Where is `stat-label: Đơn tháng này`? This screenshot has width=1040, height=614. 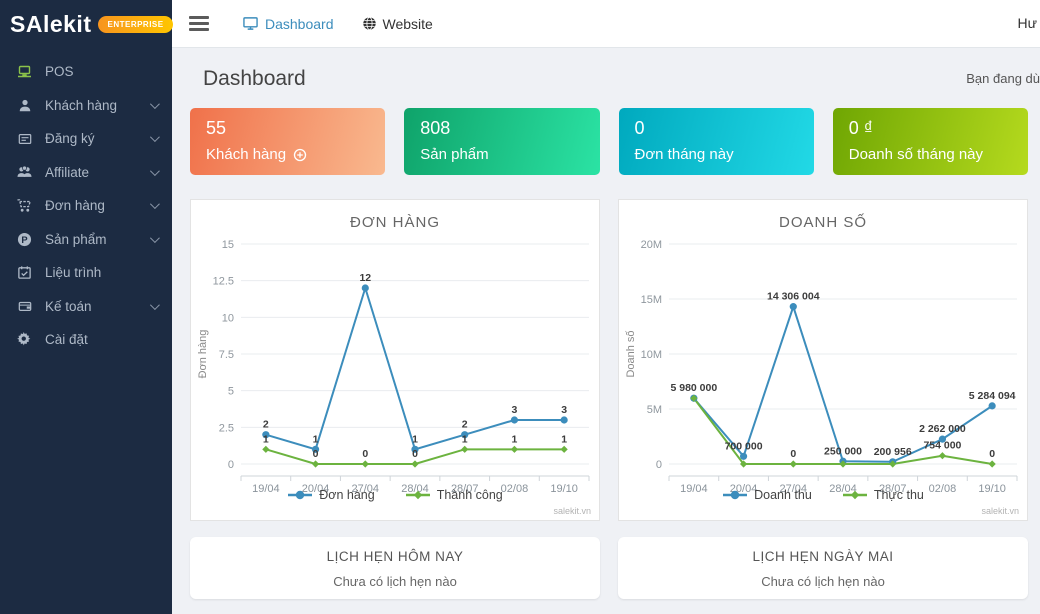
stat-label: Đơn tháng này is located at coordinates (684, 154).